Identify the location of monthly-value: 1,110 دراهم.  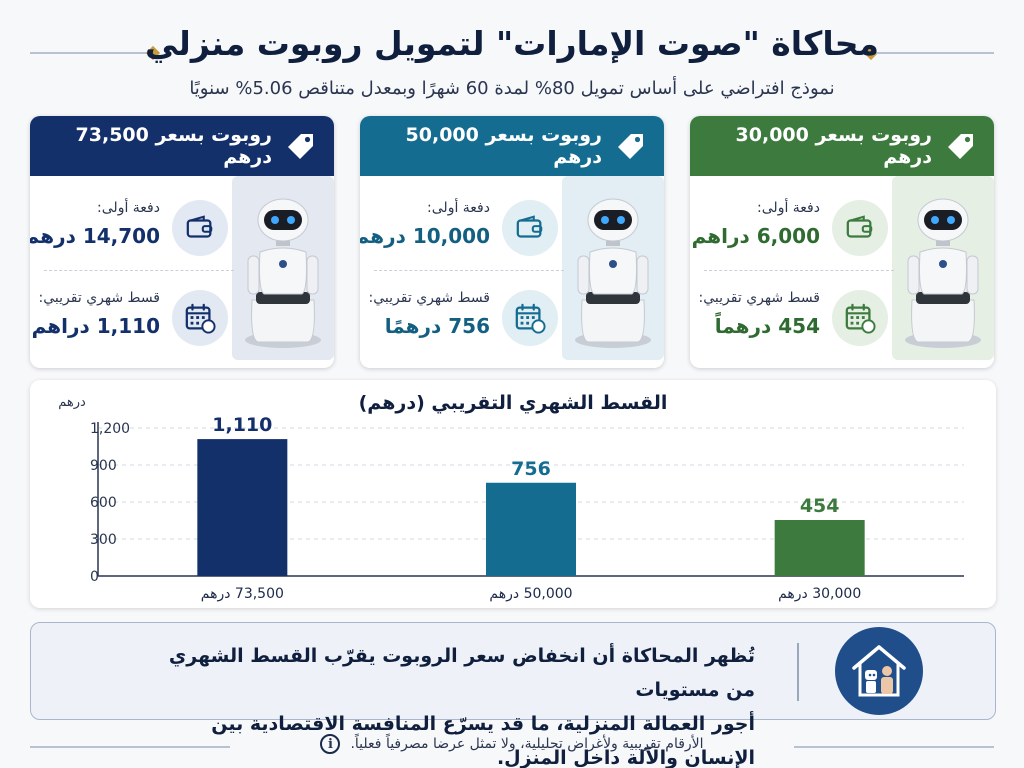
(95, 326).